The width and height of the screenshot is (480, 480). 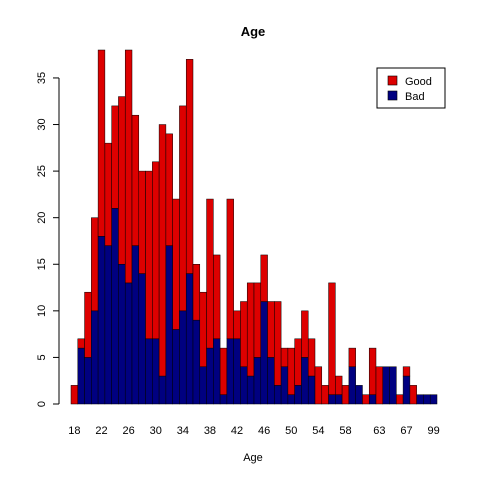 What do you see at coordinates (128, 431) in the screenshot?
I see `x-tick-label-26: 26` at bounding box center [128, 431].